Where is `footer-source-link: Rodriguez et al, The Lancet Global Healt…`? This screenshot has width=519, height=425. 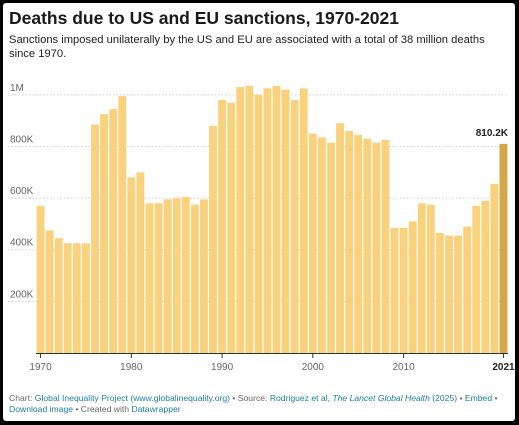 footer-source-link: Rodriguez et al, The Lancet Global Healt… is located at coordinates (363, 398).